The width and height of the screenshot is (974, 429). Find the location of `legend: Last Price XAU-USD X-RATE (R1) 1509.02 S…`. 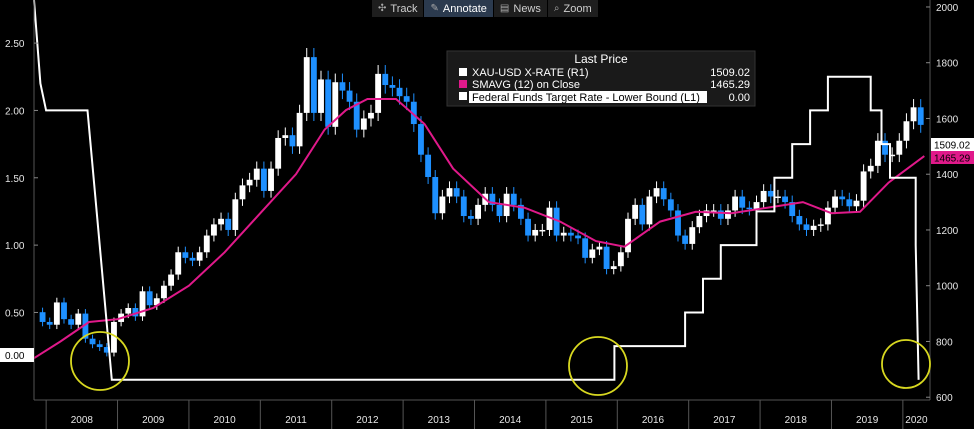

legend: Last Price XAU-USD X-RATE (R1) 1509.02 S… is located at coordinates (601, 78).